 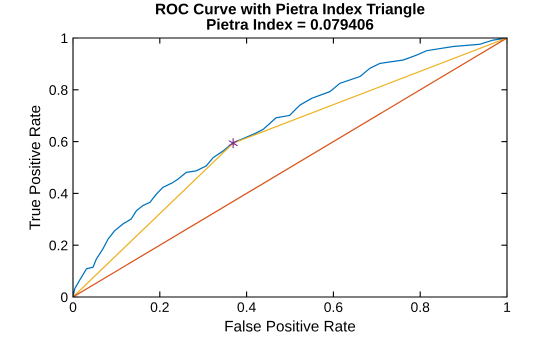 I want to click on y-axis-title: True Positive Rate, so click(x=34, y=168).